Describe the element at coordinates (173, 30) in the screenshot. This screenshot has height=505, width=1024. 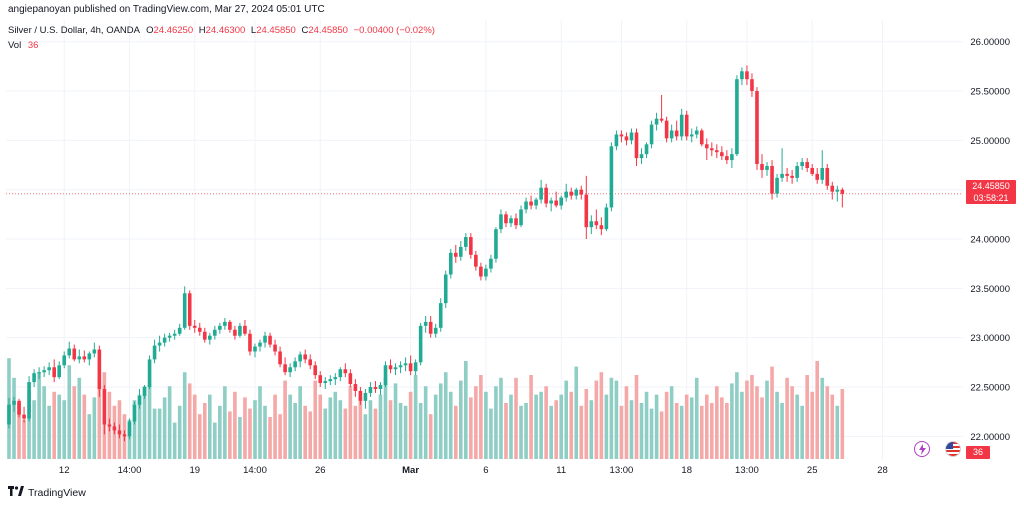
I see `open-value: 24.46250` at that location.